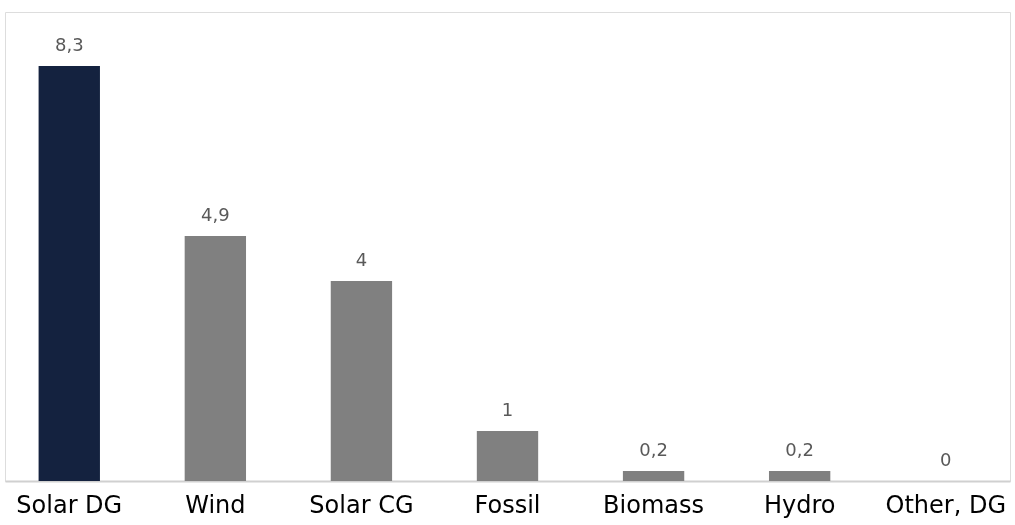 Image resolution: width=1015 pixels, height=525 pixels. I want to click on data-label: 4, so click(361, 259).